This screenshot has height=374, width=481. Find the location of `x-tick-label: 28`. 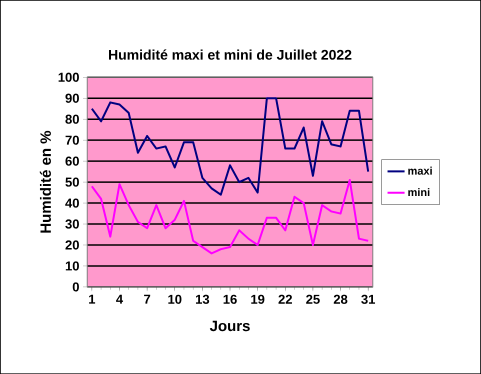

x-tick-label: 28 is located at coordinates (341, 299).